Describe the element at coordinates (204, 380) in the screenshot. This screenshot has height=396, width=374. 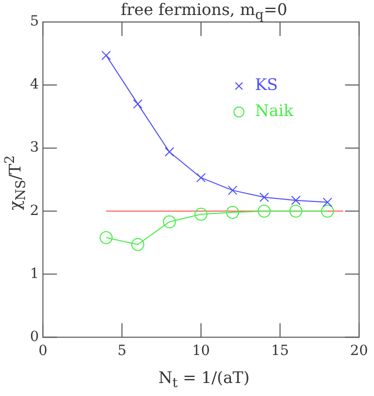
I see `x-axis-title: N$_{t}$ = 1/(aT)` at that location.